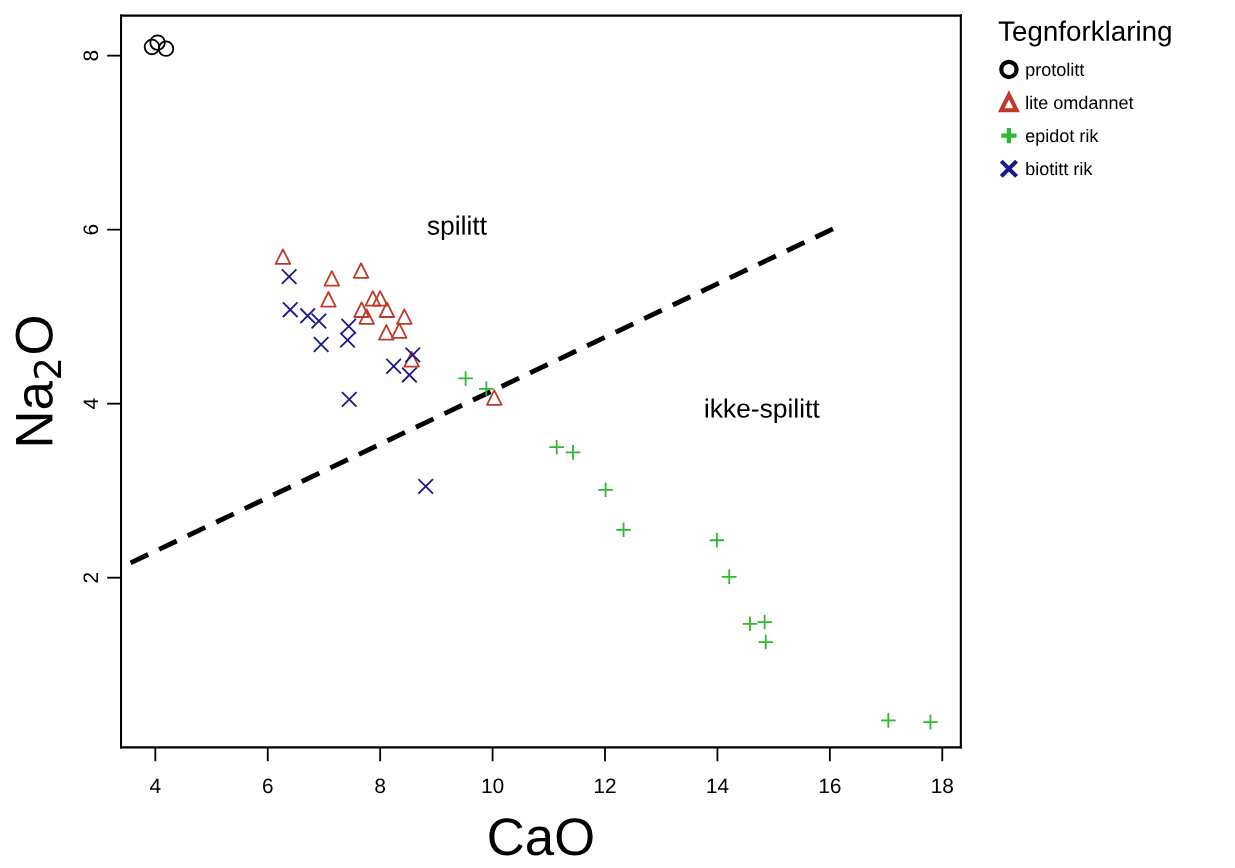  Describe the element at coordinates (718, 785) in the screenshot. I see `x-tick-label: 14` at that location.